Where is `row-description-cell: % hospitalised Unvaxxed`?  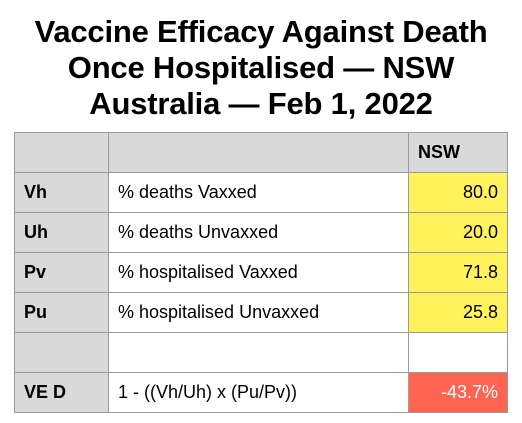
row-description-cell: % hospitalised Unvaxxed is located at coordinates (258, 312).